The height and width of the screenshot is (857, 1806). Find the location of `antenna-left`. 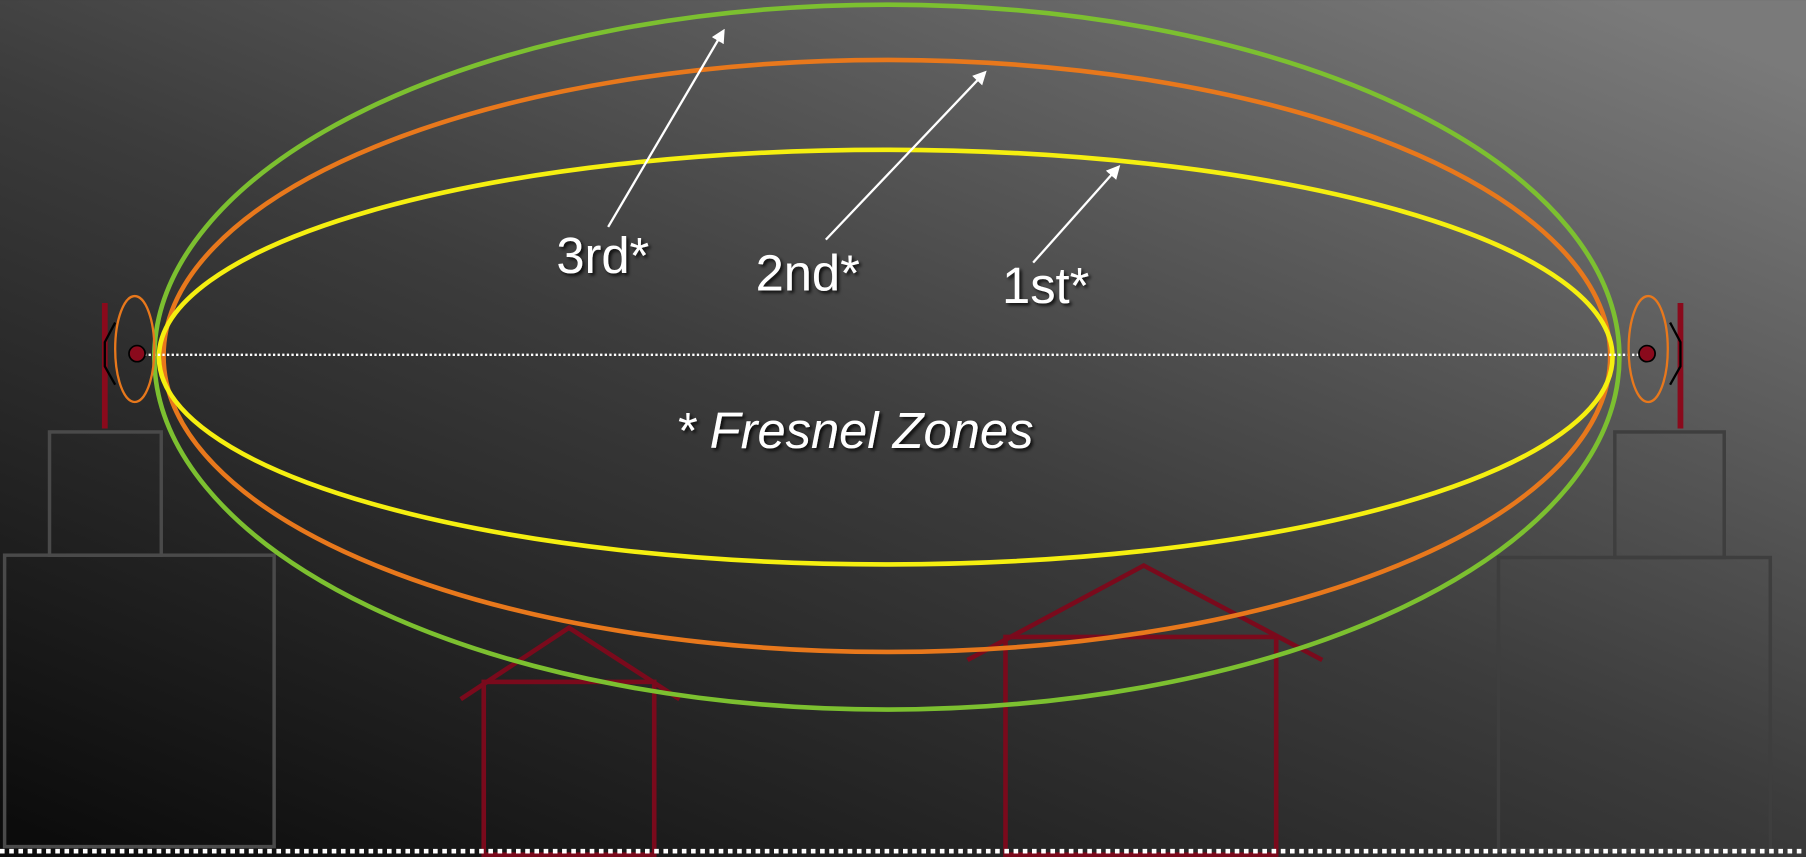

antenna-left is located at coordinates (128, 361).